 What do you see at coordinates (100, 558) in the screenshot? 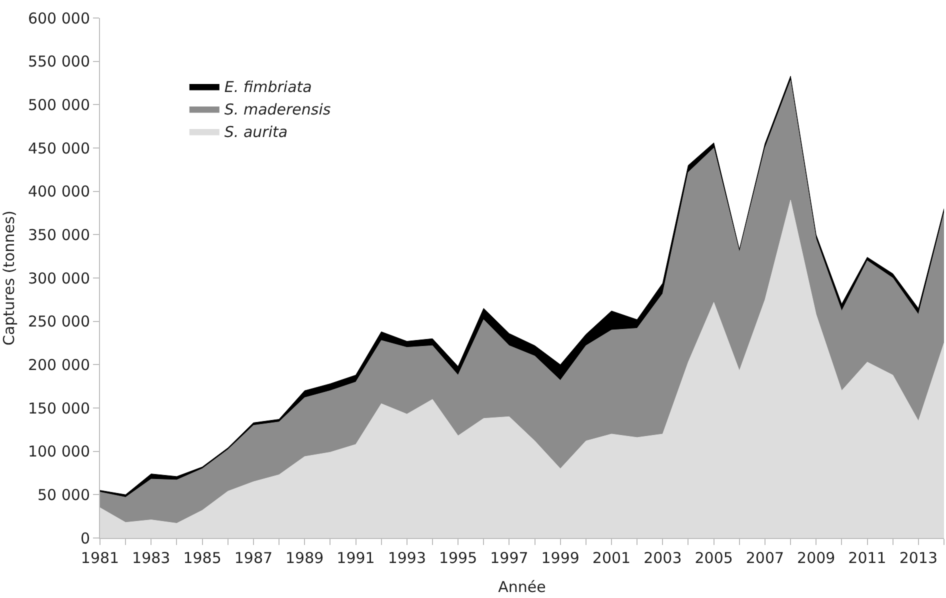
I see `x-tick-label: 1981` at bounding box center [100, 558].